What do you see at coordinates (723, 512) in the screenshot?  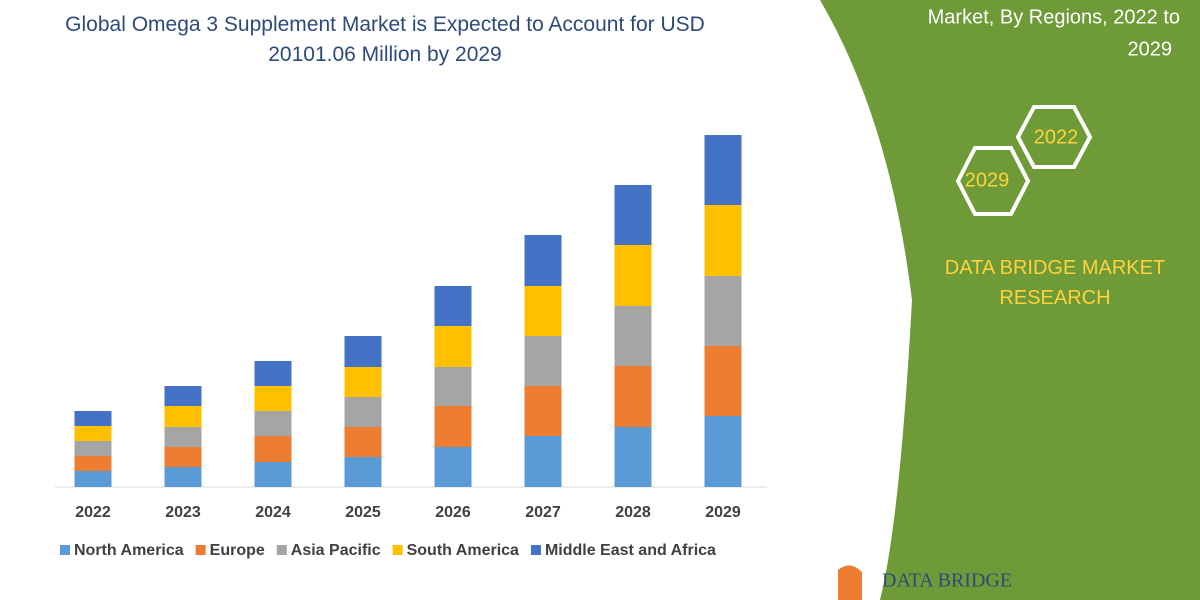 I see `x-tick-label: 2029` at bounding box center [723, 512].